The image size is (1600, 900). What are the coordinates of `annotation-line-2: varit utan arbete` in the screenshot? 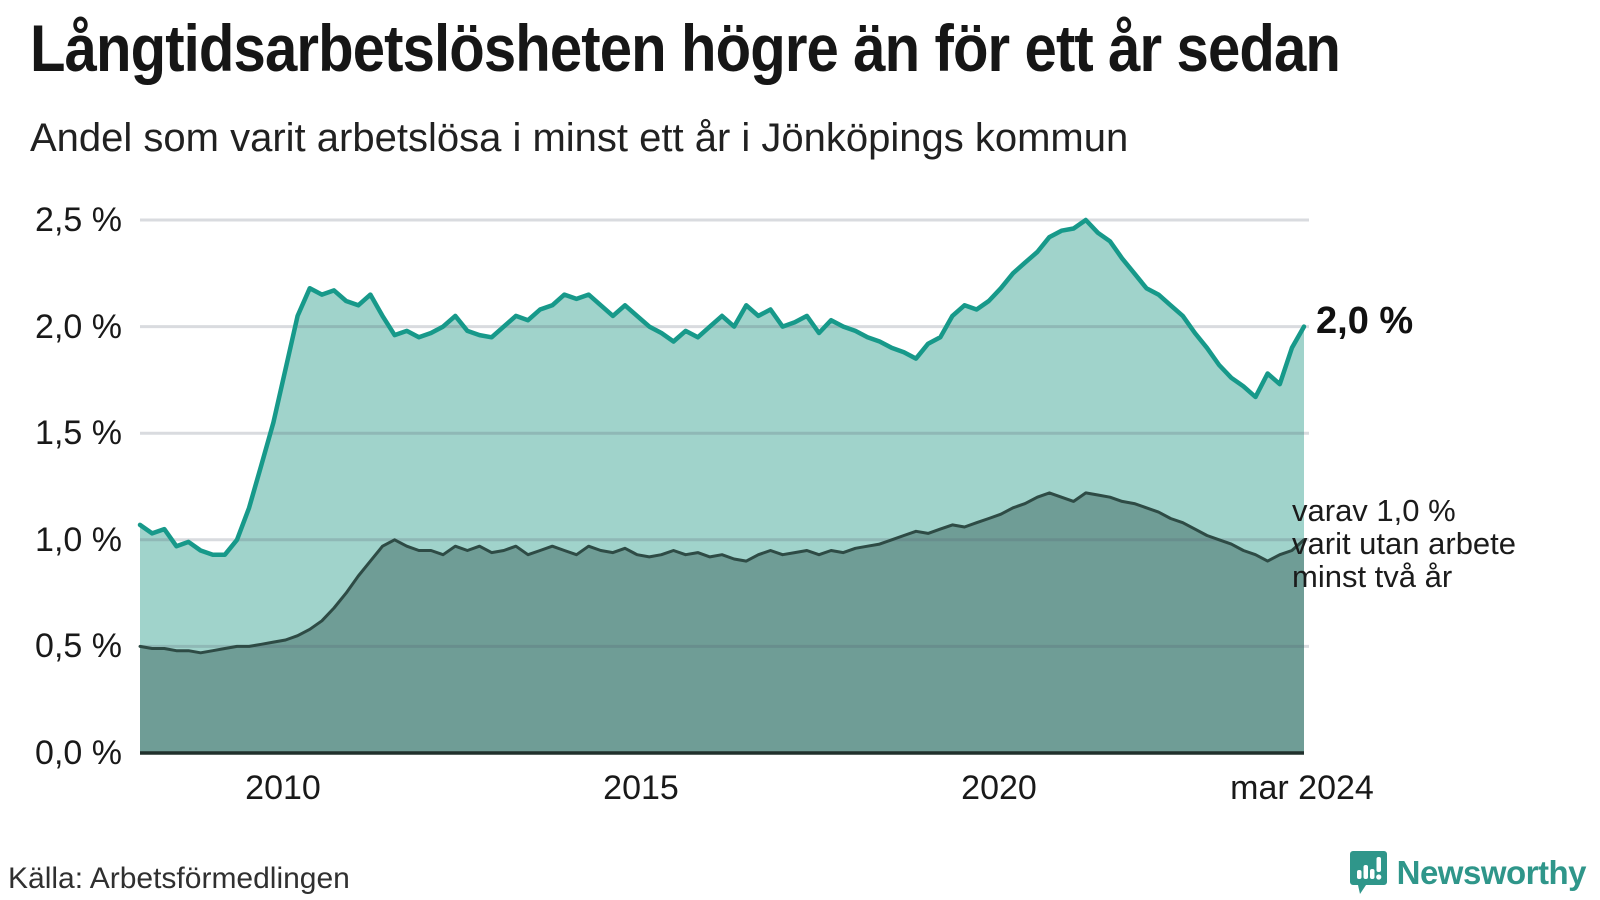 It's located at (1404, 543).